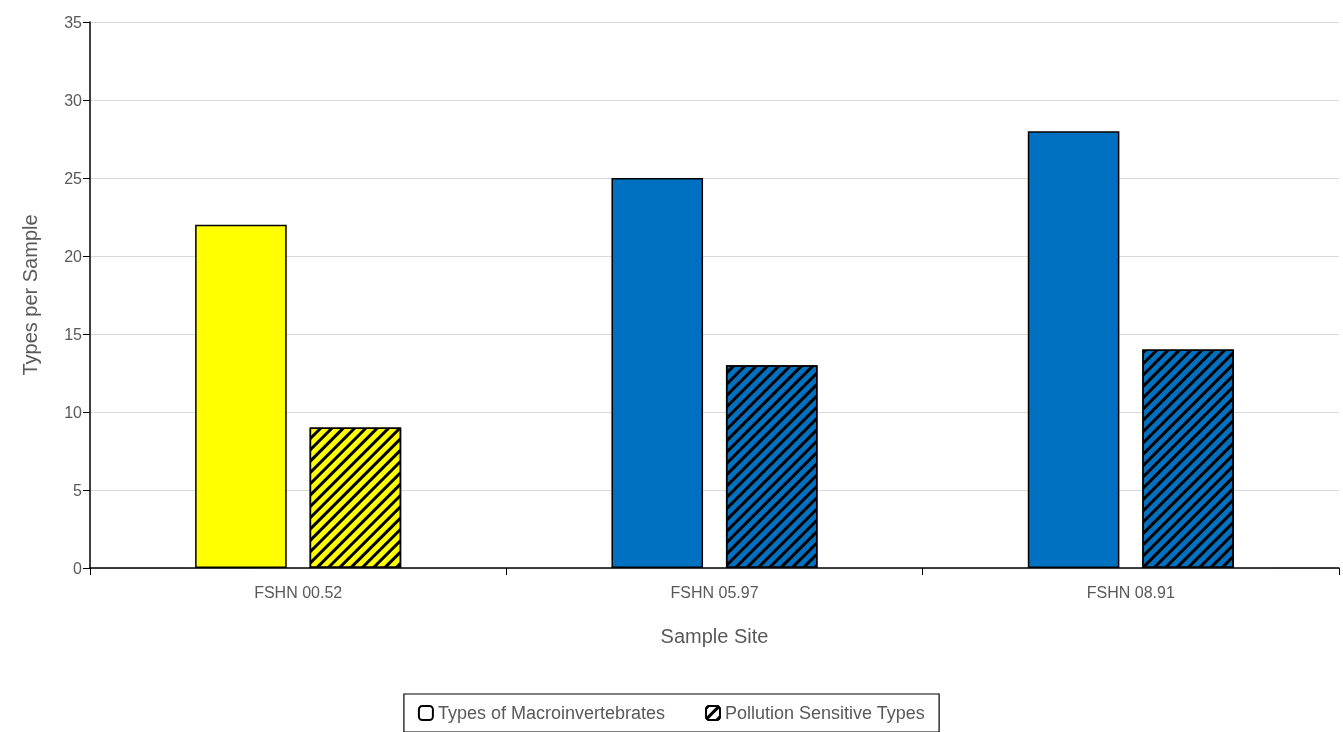 This screenshot has height=732, width=1343. I want to click on y-tick-label: 35, so click(73, 22).